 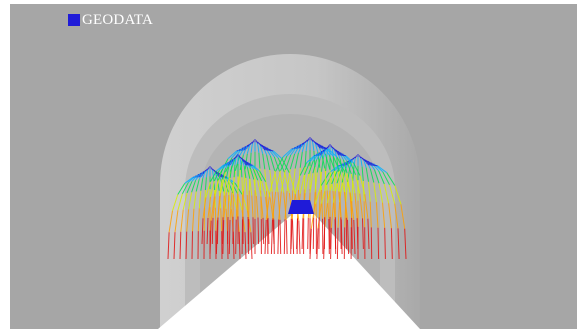 What do you see at coordinates (118, 20) in the screenshot?
I see `logo-text: GEODATA` at bounding box center [118, 20].